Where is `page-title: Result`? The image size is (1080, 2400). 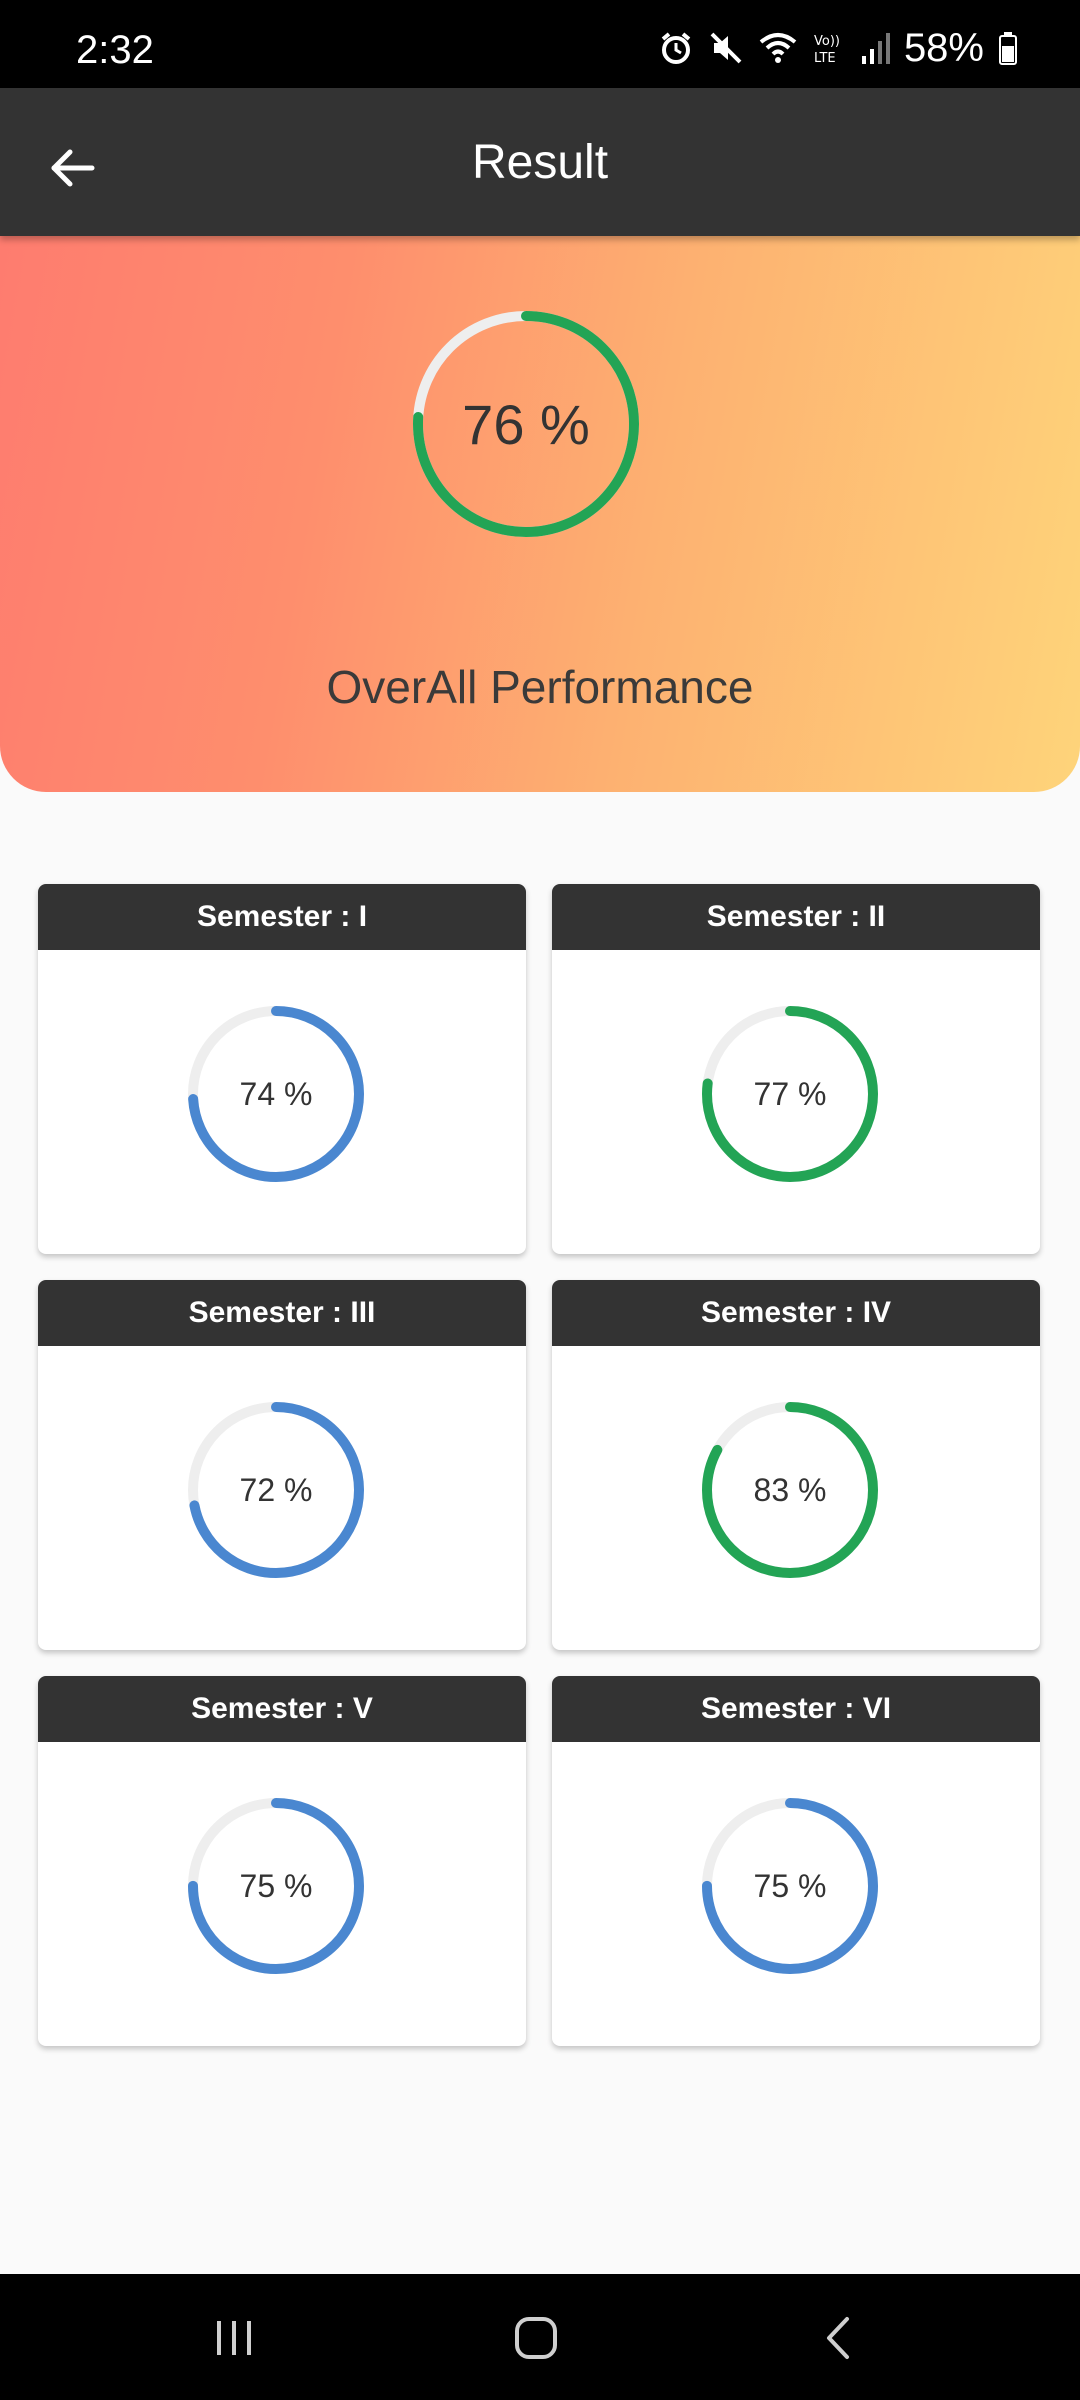
page-title: Result is located at coordinates (540, 162).